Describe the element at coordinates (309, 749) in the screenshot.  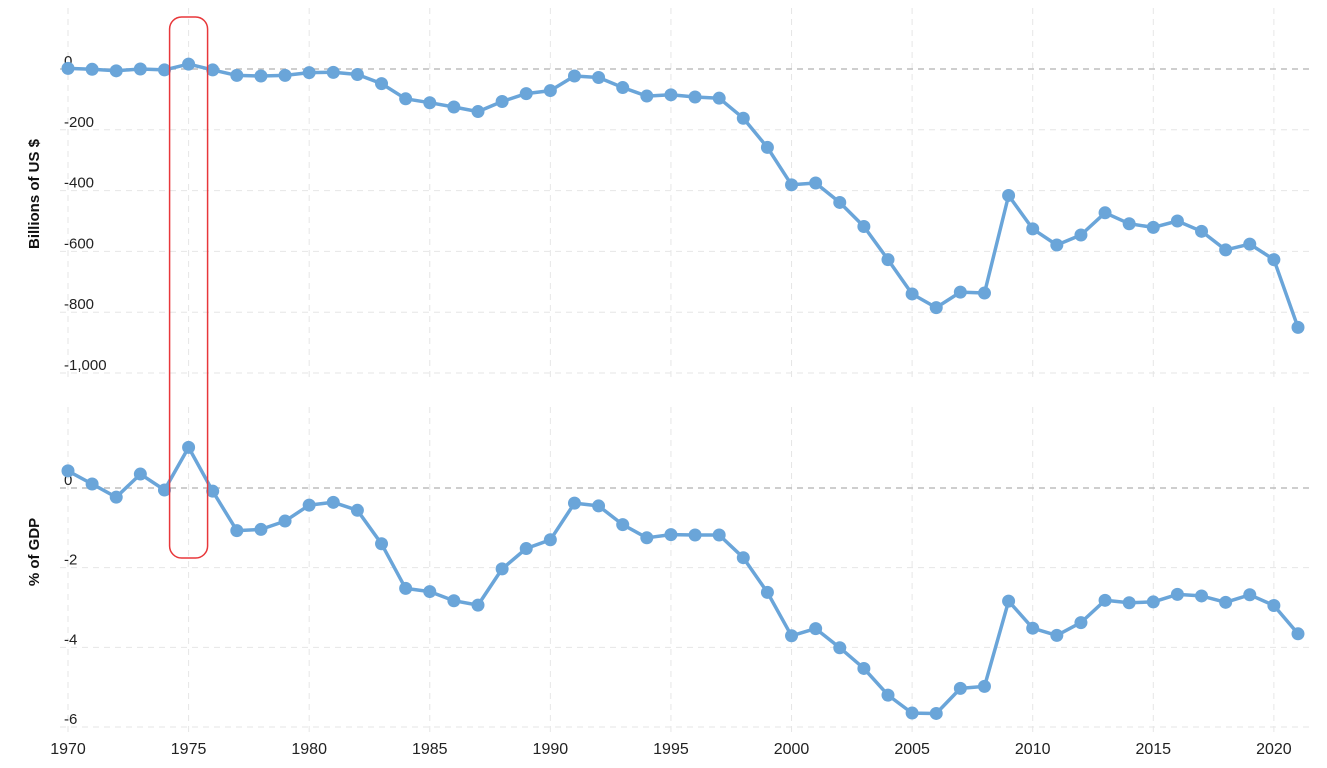
I see `x-tick-label: 1980` at that location.